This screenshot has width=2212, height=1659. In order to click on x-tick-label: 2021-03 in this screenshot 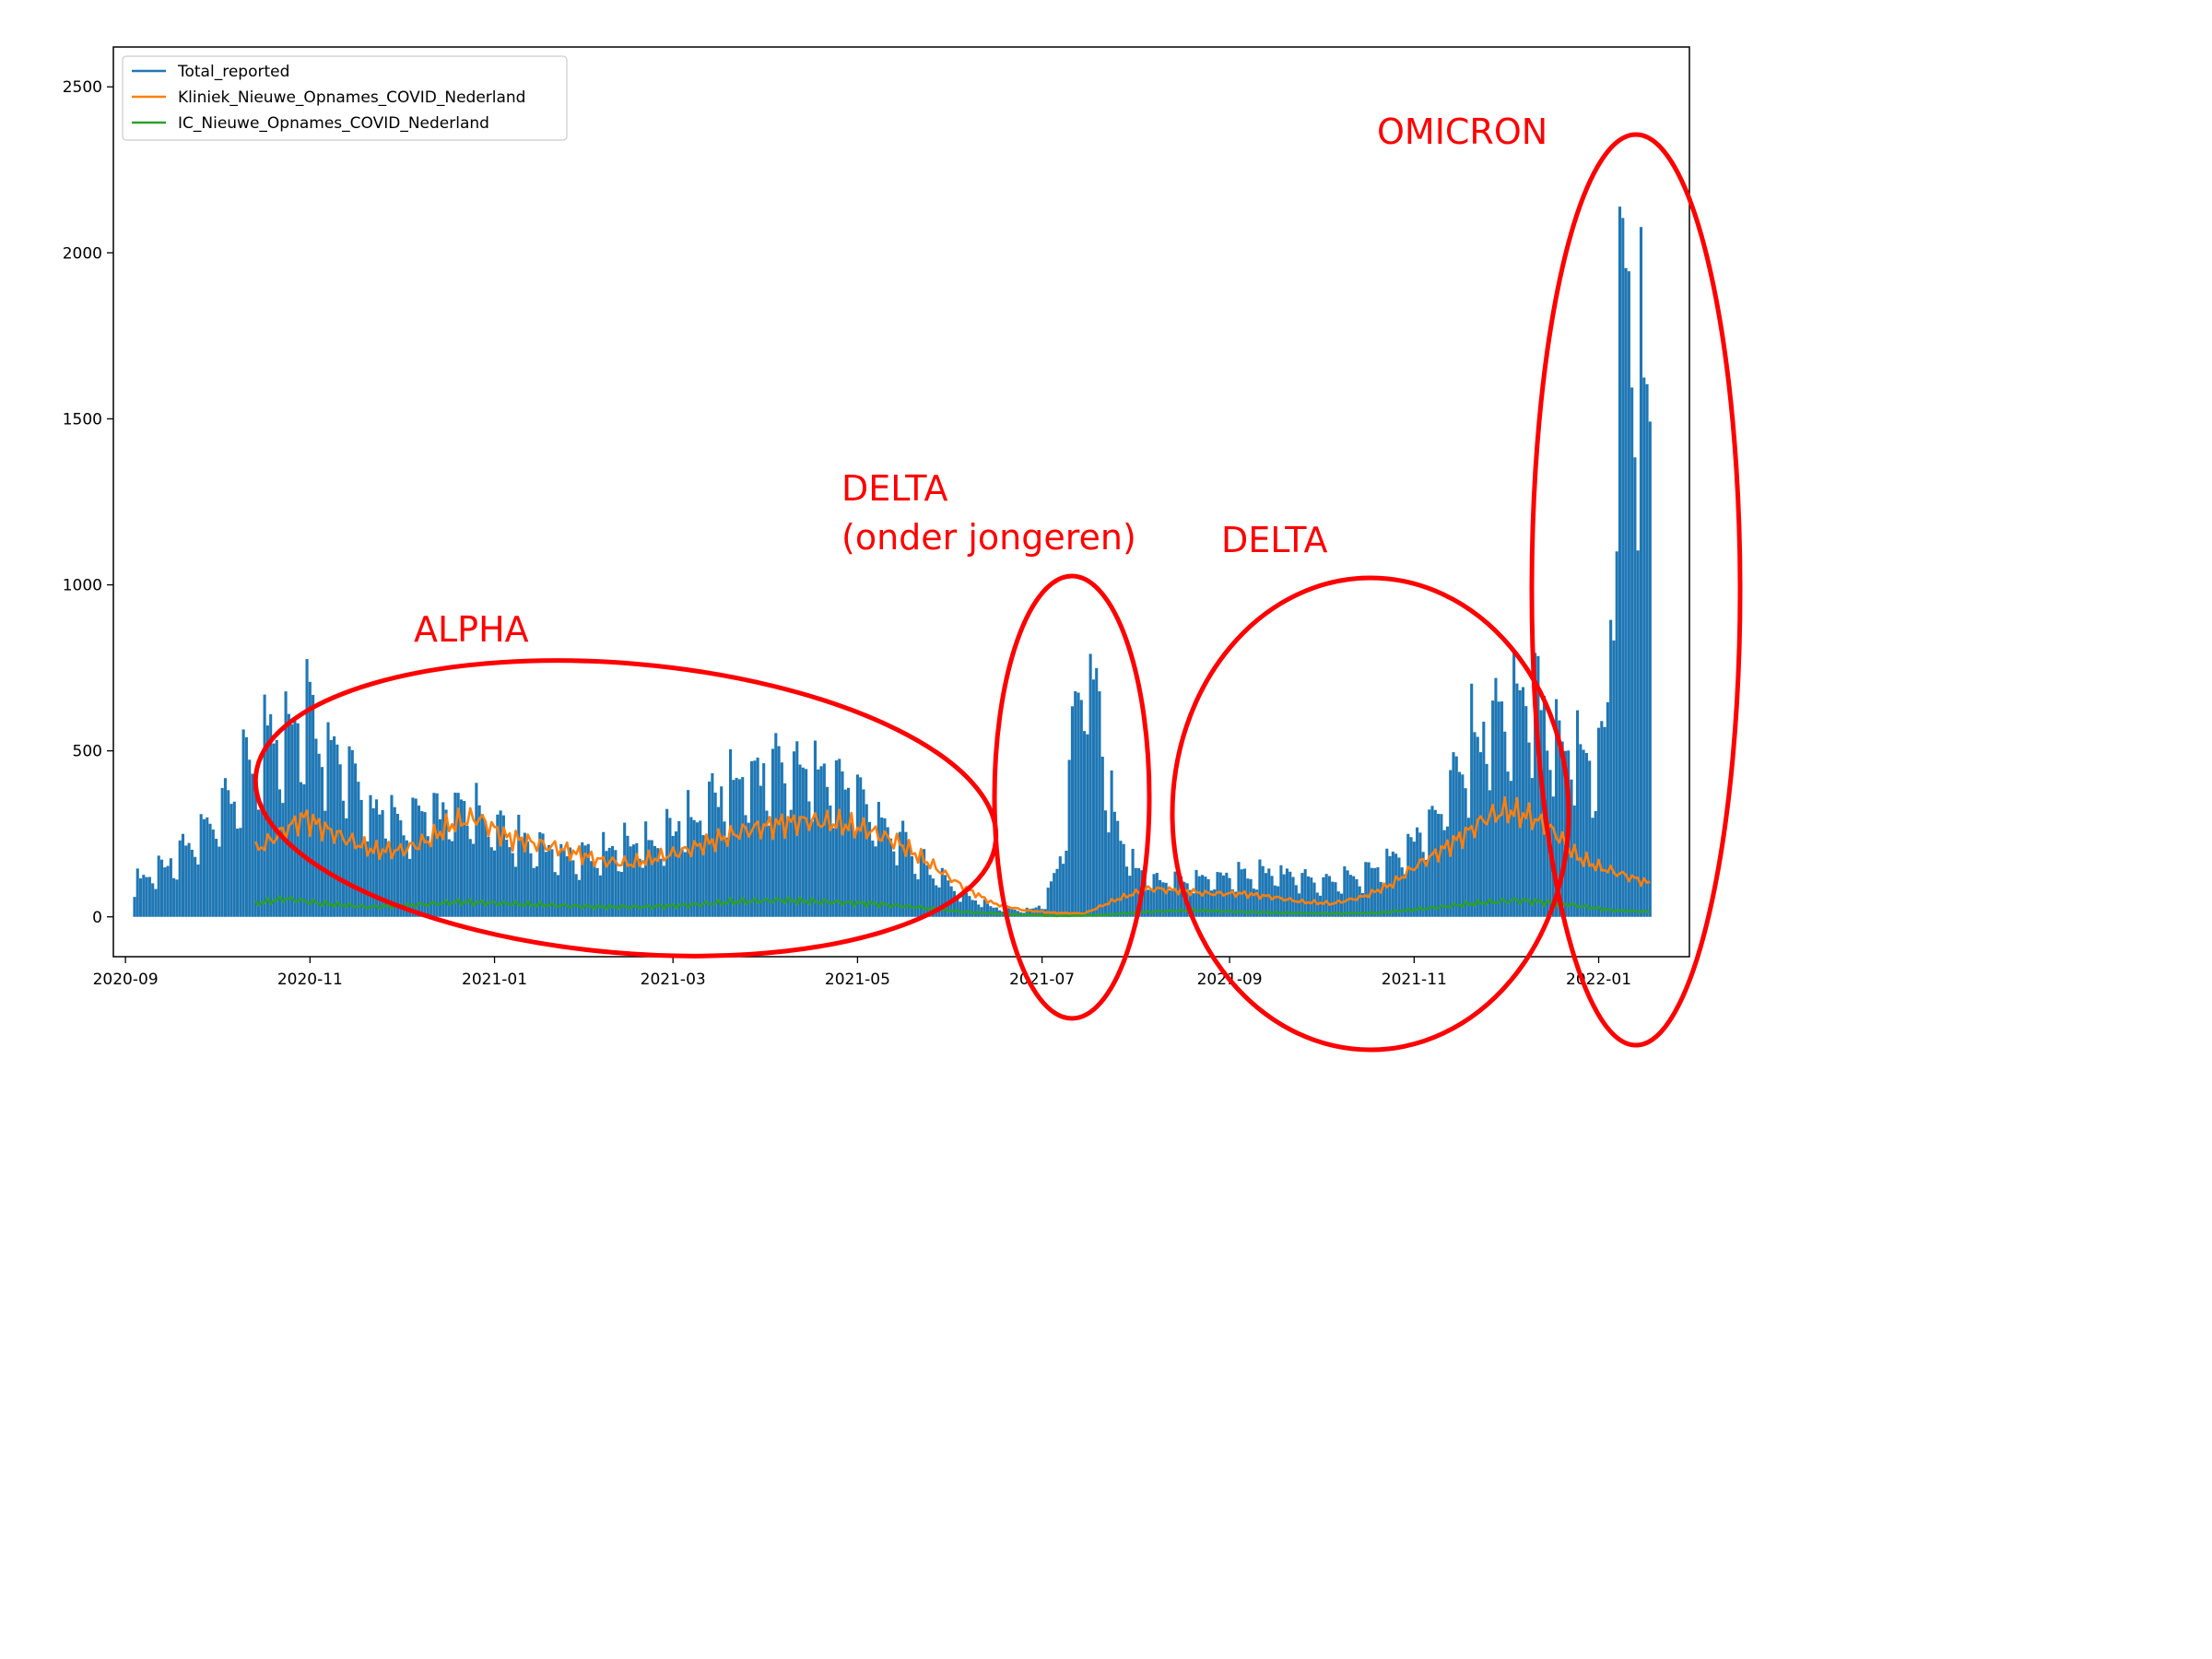, I will do `click(673, 980)`.